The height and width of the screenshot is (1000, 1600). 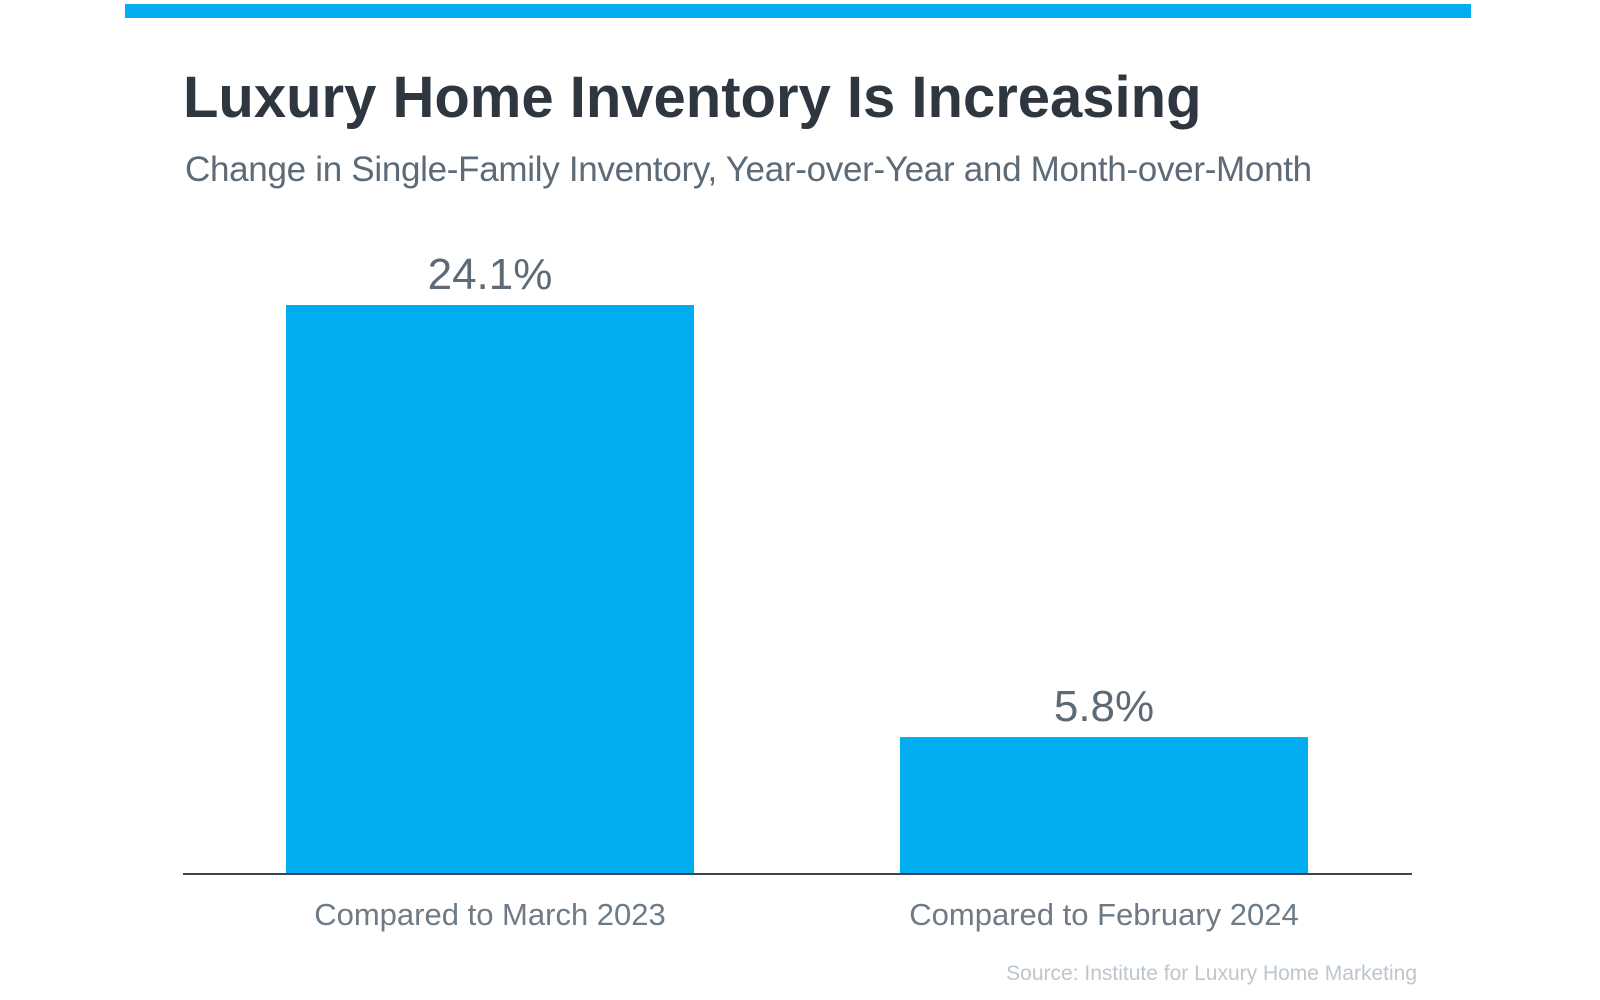 What do you see at coordinates (490, 914) in the screenshot?
I see `category-label-1: Compared to March 2023` at bounding box center [490, 914].